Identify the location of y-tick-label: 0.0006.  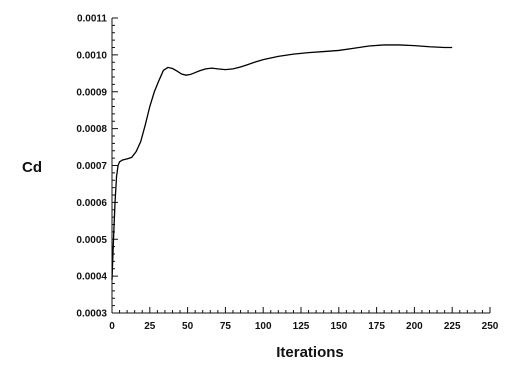
(91, 203).